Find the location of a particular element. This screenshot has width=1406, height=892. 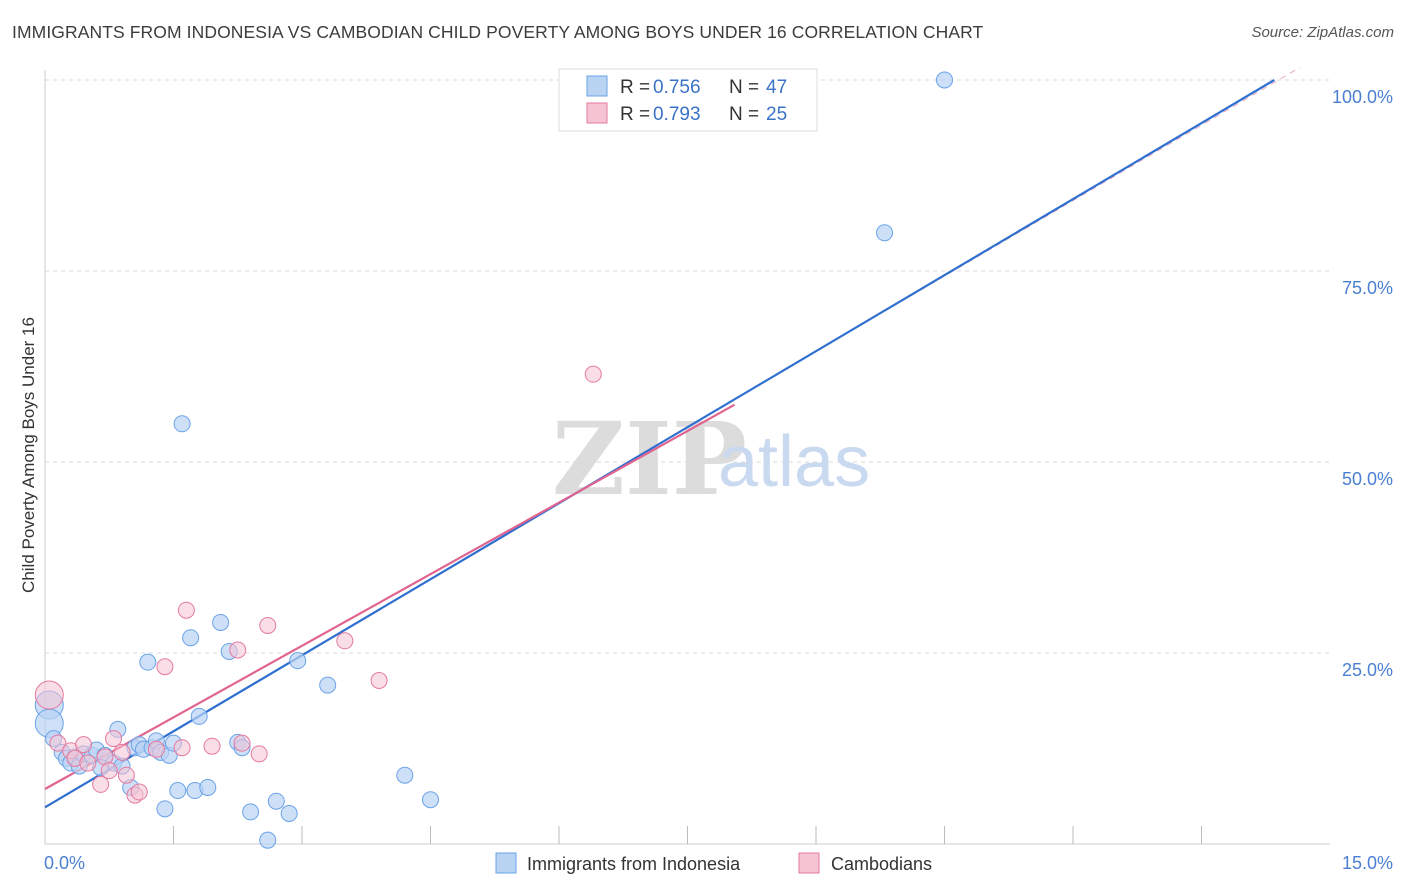

bottom-legend-swatch-indonesia is located at coordinates (506, 863).